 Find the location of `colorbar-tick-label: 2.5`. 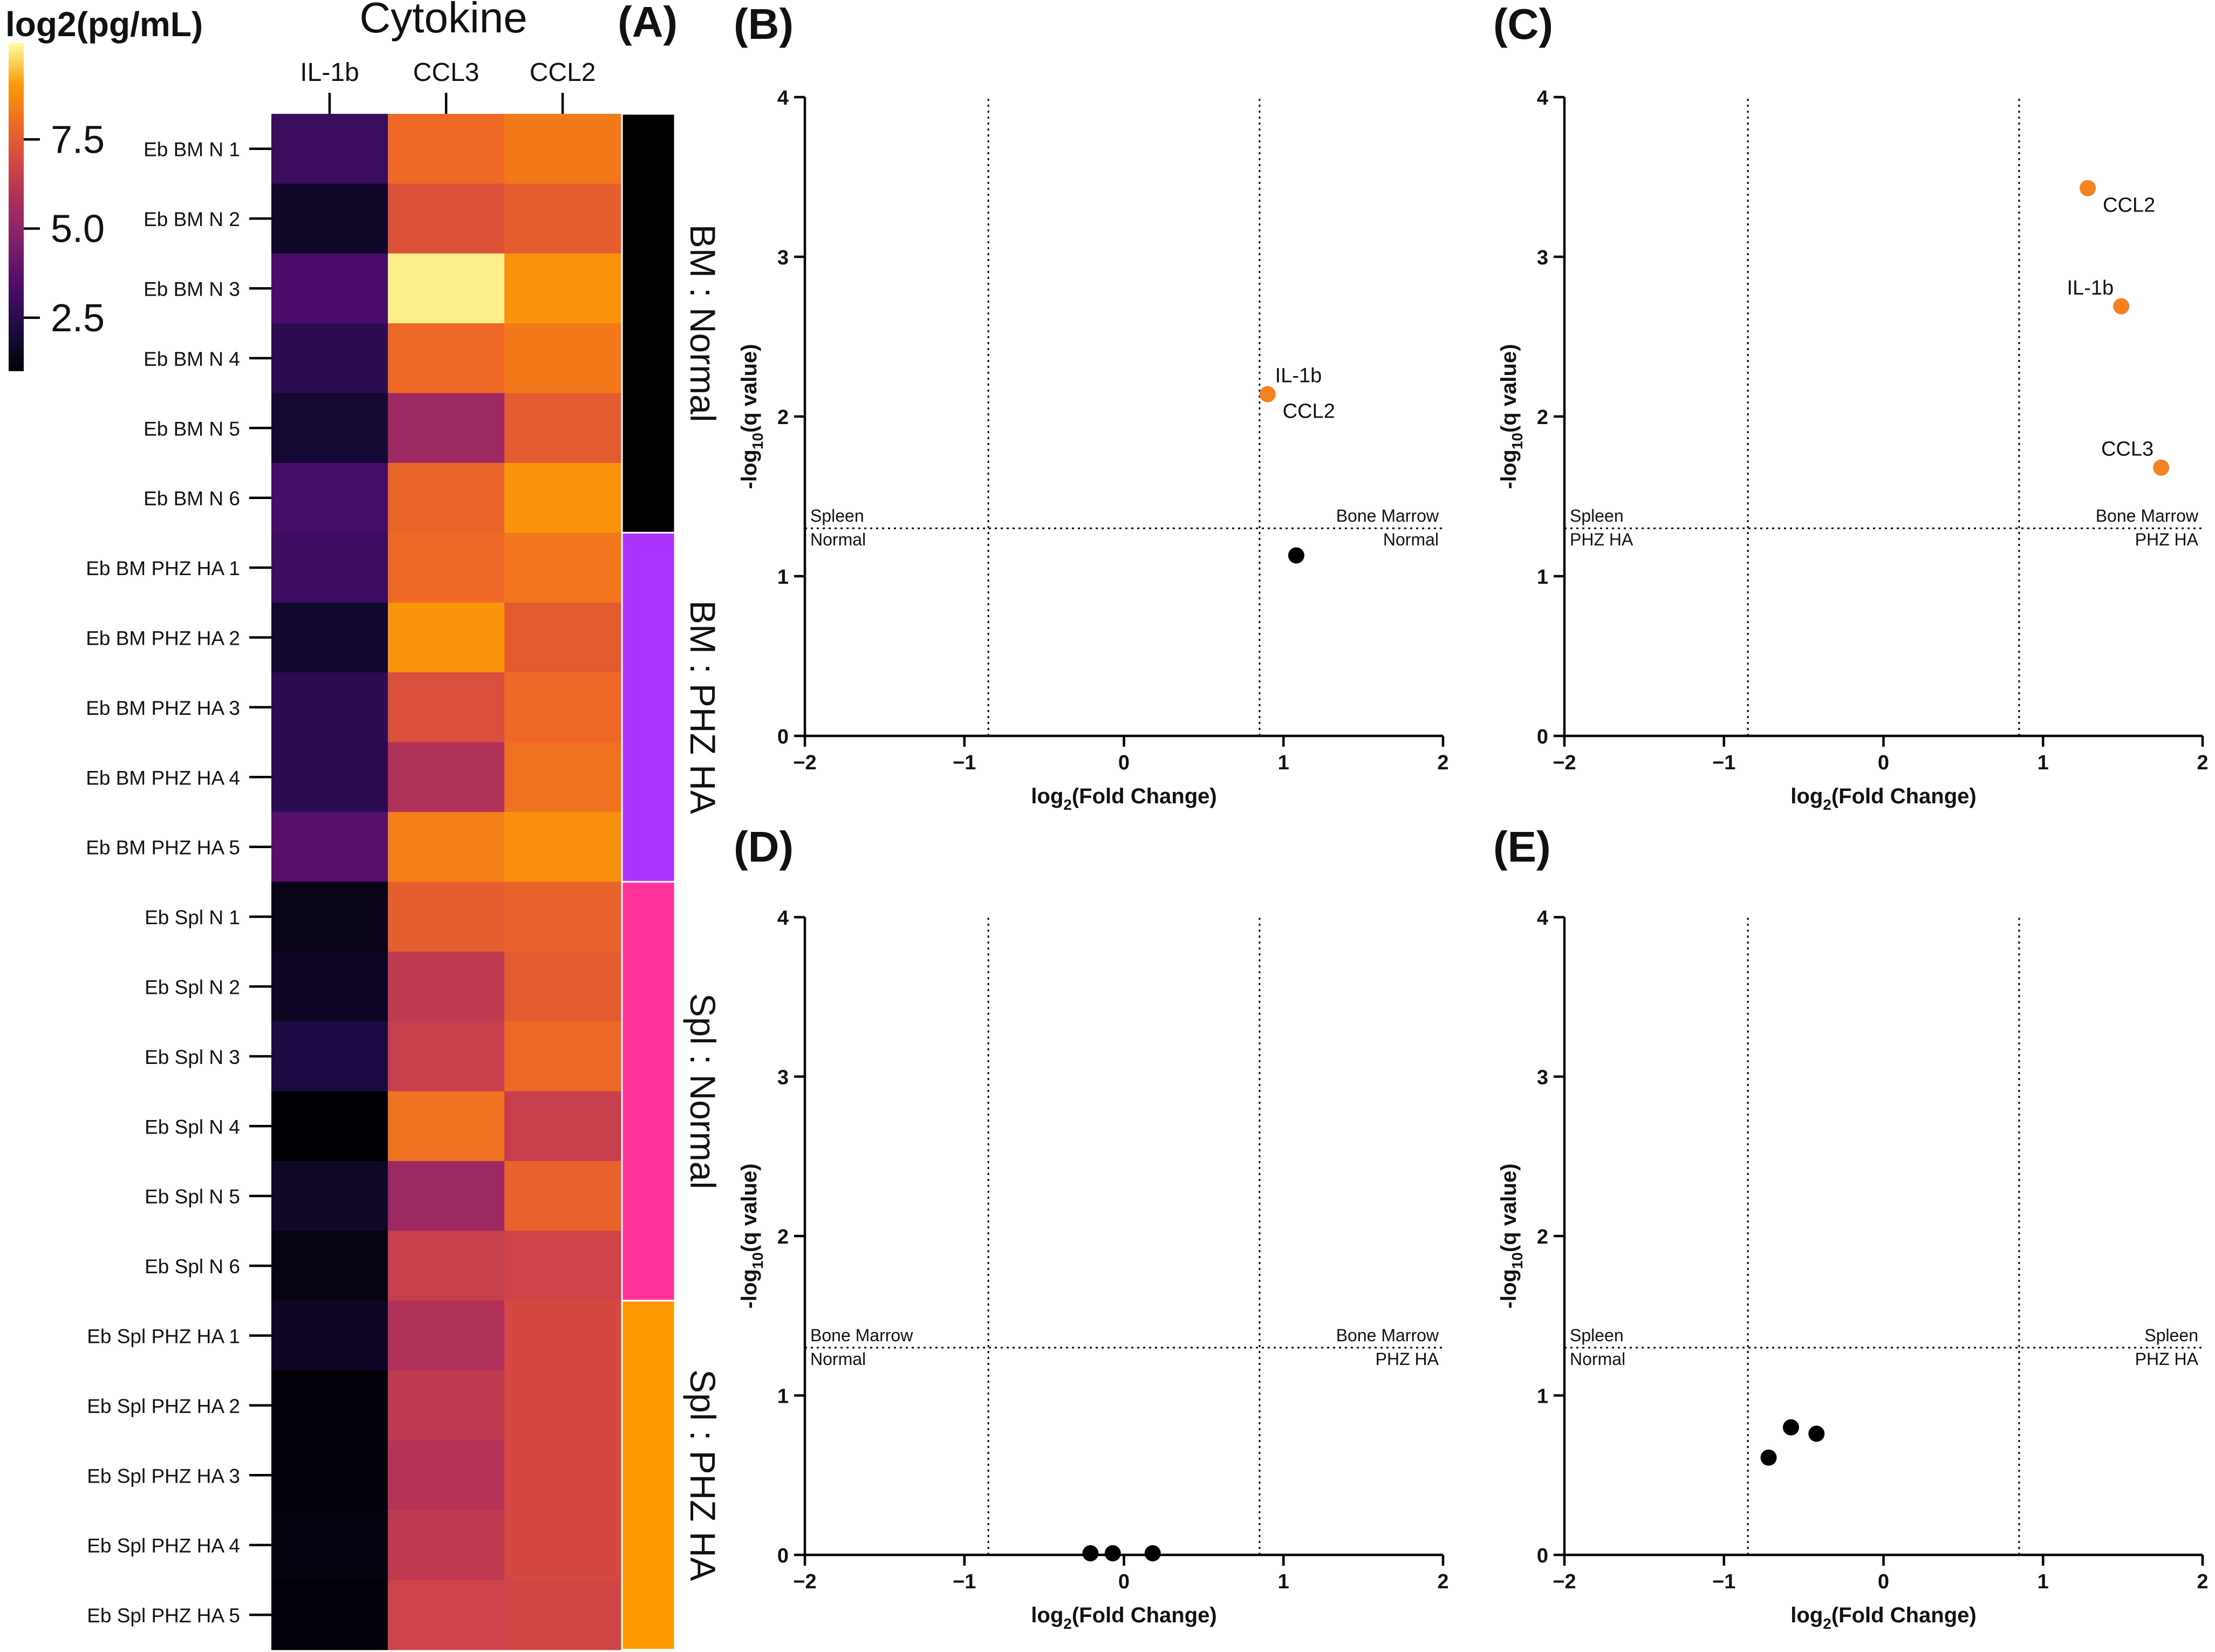

colorbar-tick-label: 2.5 is located at coordinates (78, 318).